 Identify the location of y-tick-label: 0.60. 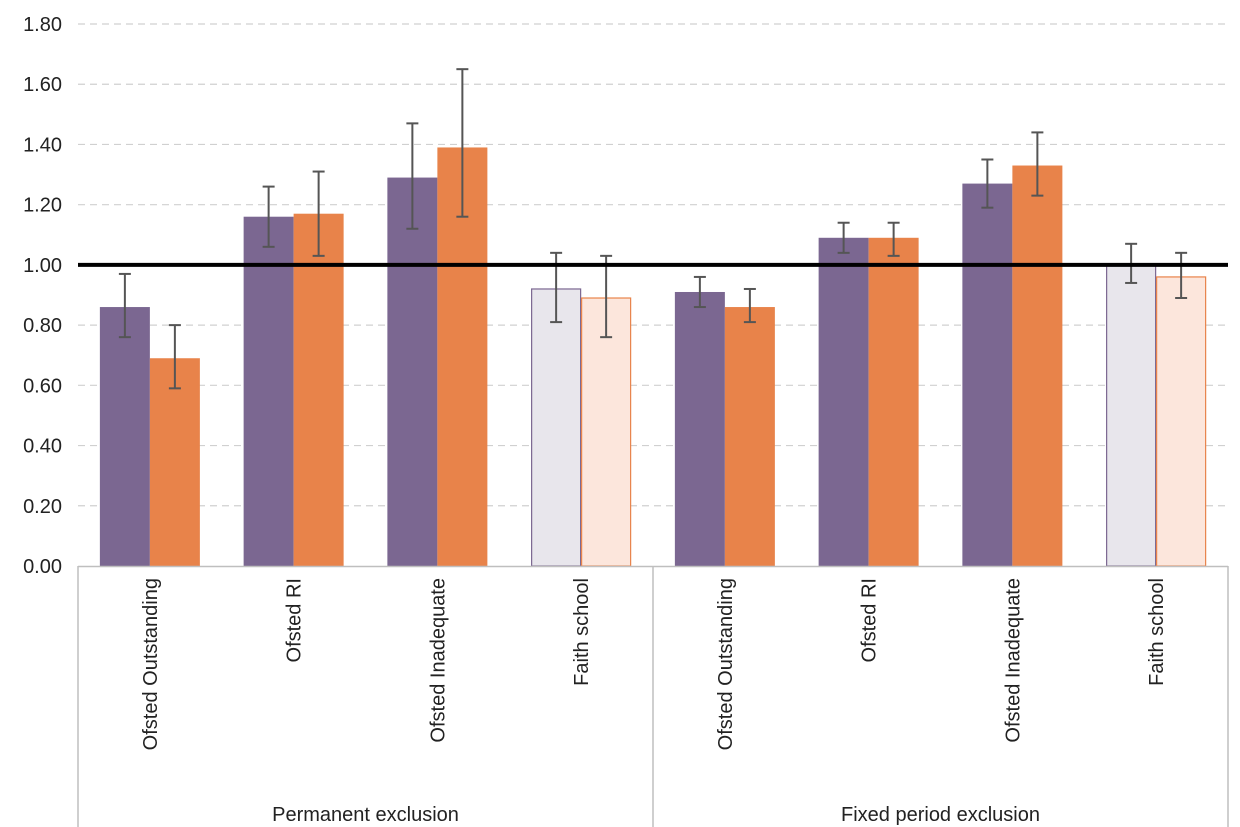
(42, 386).